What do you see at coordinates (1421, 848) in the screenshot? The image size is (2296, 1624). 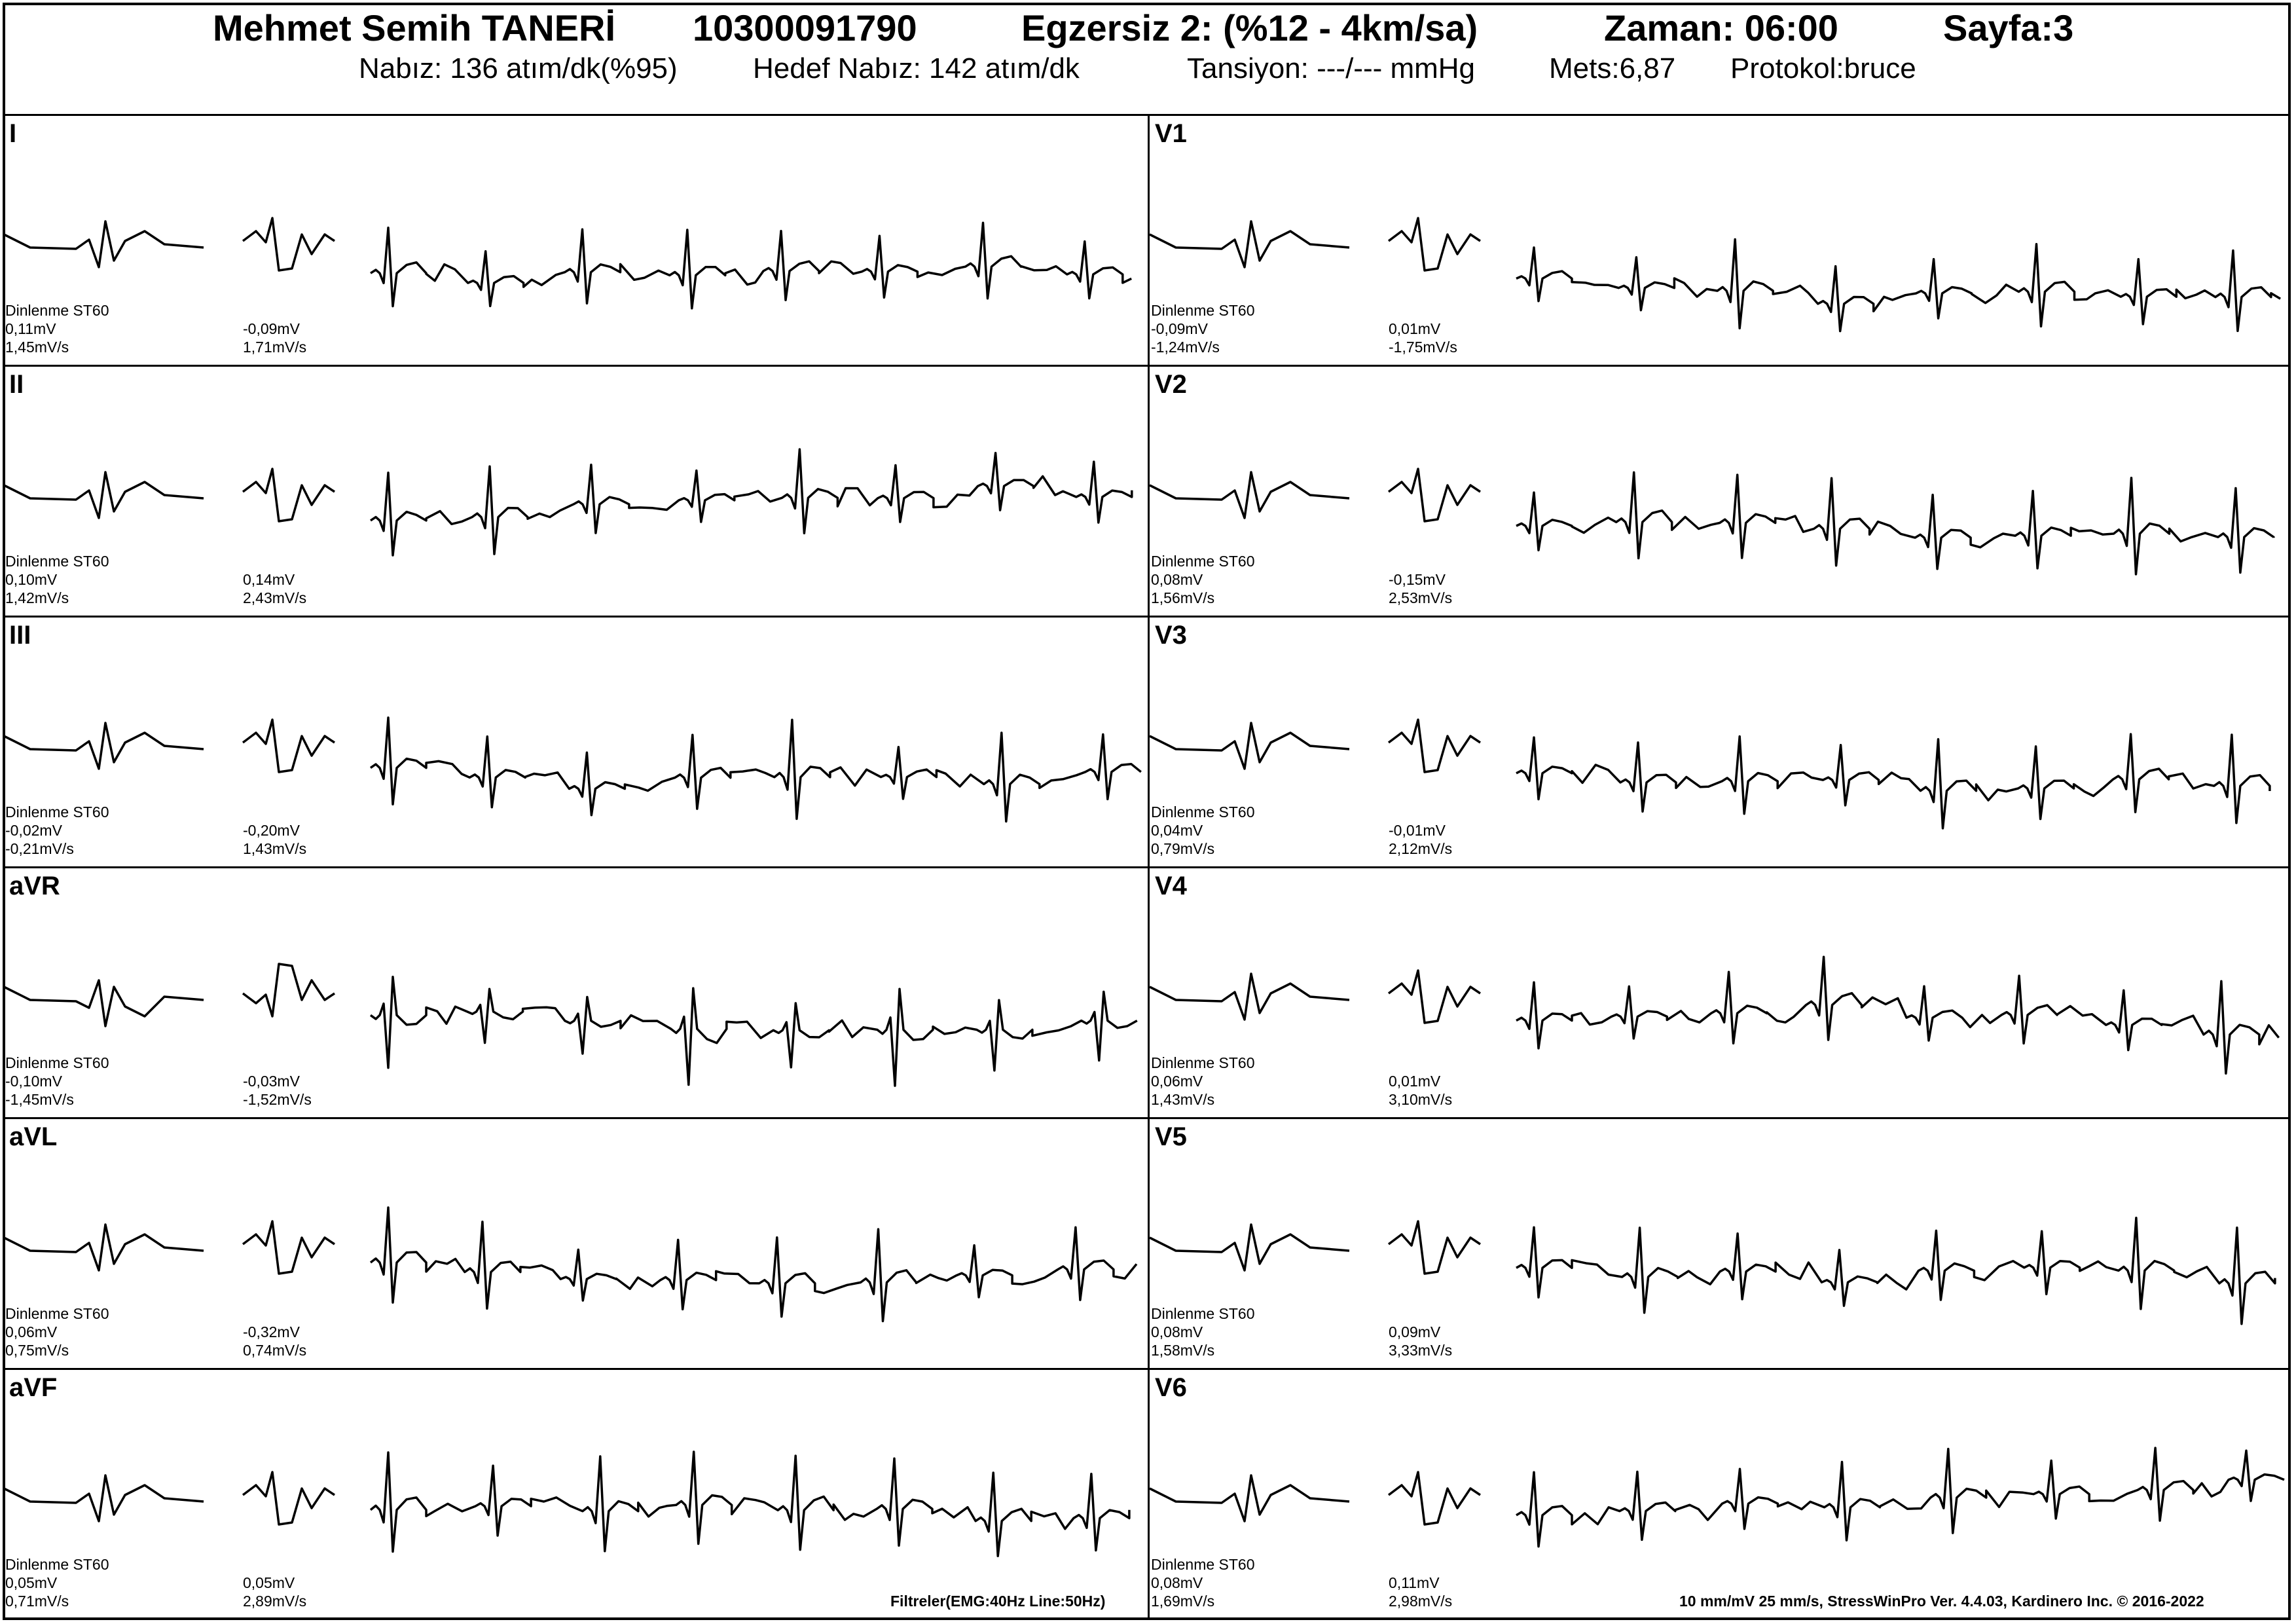 I see `st-value: 2,12mV/s` at bounding box center [1421, 848].